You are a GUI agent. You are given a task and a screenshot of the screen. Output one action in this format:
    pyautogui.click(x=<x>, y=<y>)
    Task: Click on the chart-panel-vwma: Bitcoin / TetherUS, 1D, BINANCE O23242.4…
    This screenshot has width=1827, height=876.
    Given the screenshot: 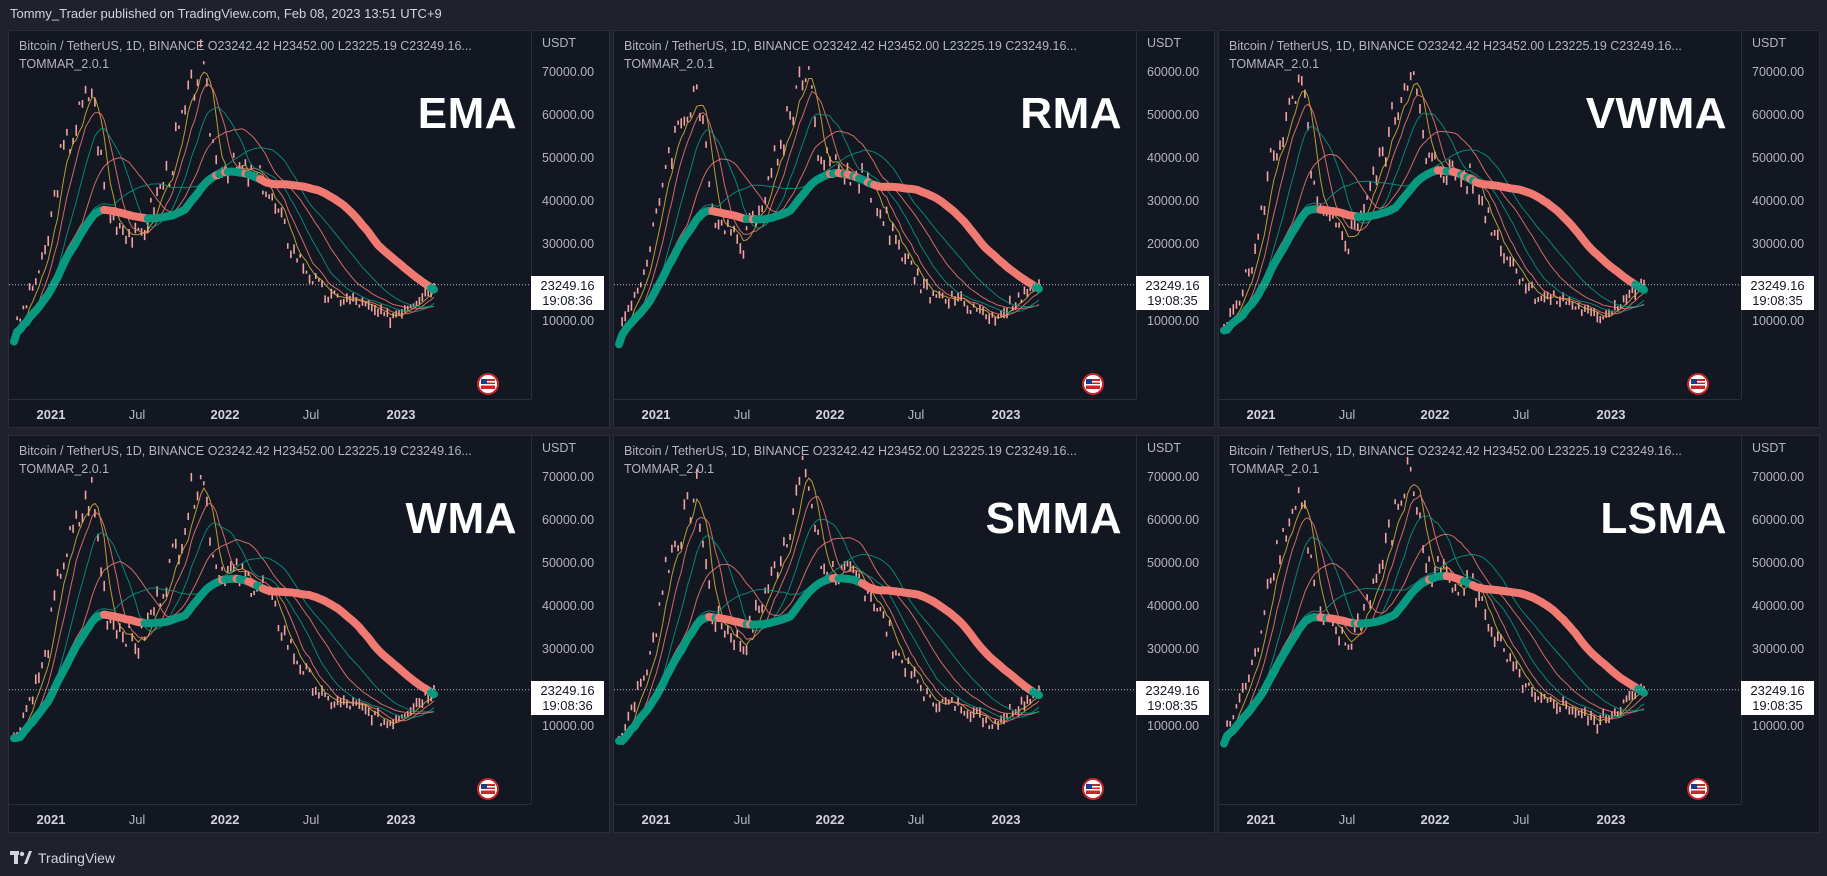 What is the action you would take?
    pyautogui.click(x=1519, y=229)
    